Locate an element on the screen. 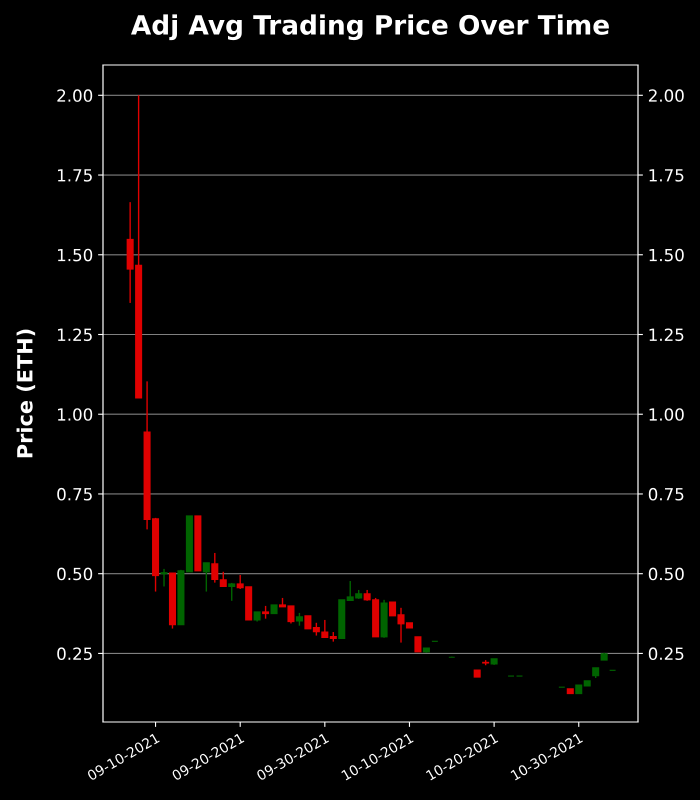  y2-tick-label: 0.75 is located at coordinates (666, 494).